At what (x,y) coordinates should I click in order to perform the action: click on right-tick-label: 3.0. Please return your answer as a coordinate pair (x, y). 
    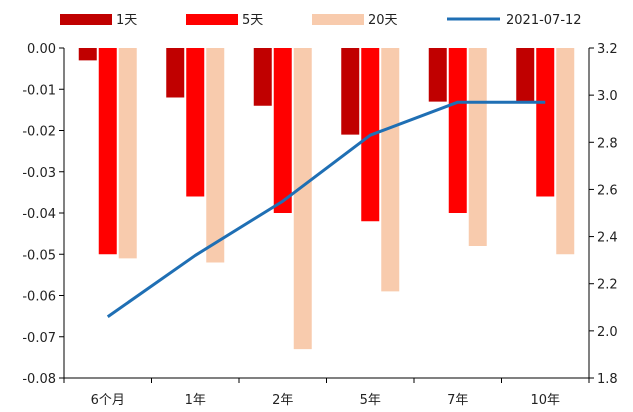
    Looking at the image, I should click on (607, 96).